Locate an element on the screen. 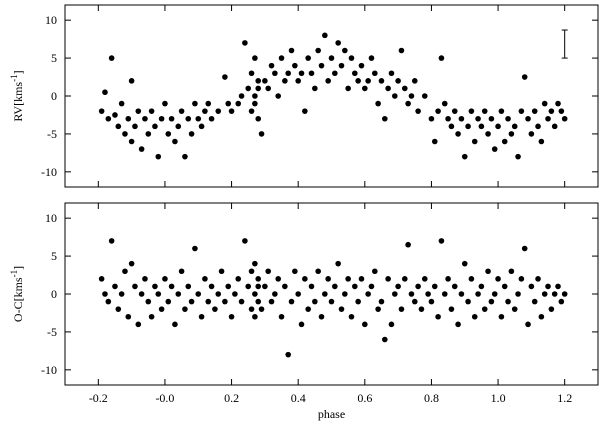  y-label-text: RV[kms is located at coordinates (18, 102).